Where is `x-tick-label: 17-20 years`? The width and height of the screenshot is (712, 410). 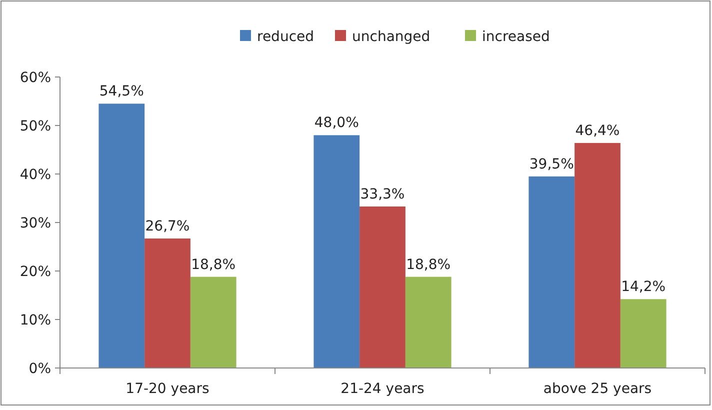
x-tick-label: 17-20 years is located at coordinates (168, 389).